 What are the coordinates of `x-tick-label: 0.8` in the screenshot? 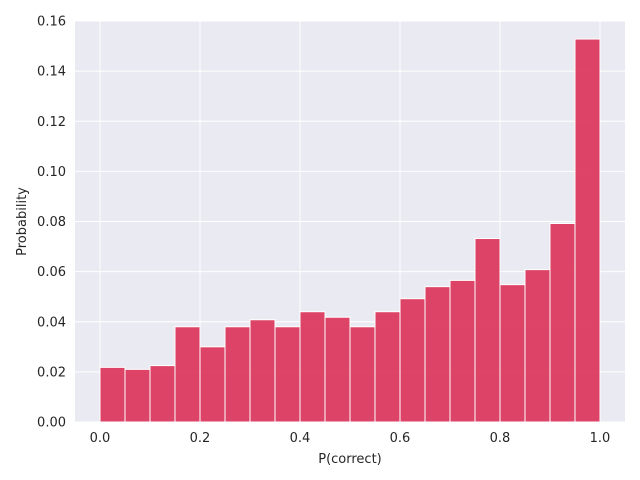 It's located at (500, 438).